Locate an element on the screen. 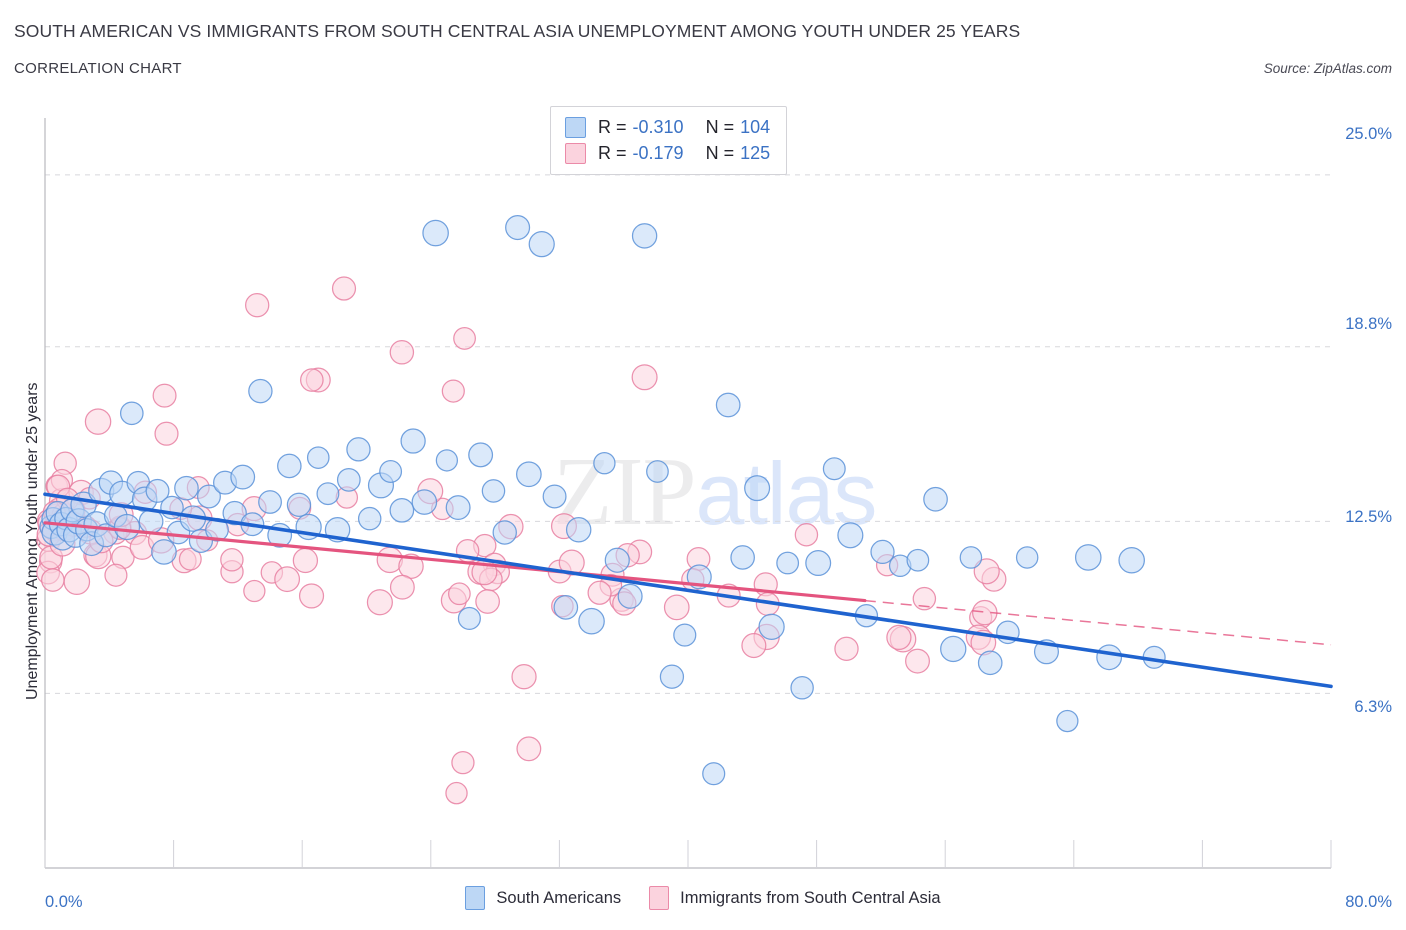 The image size is (1406, 930). legend-item-south-central-asia: Immigrants from South Central Asia is located at coordinates (795, 898).